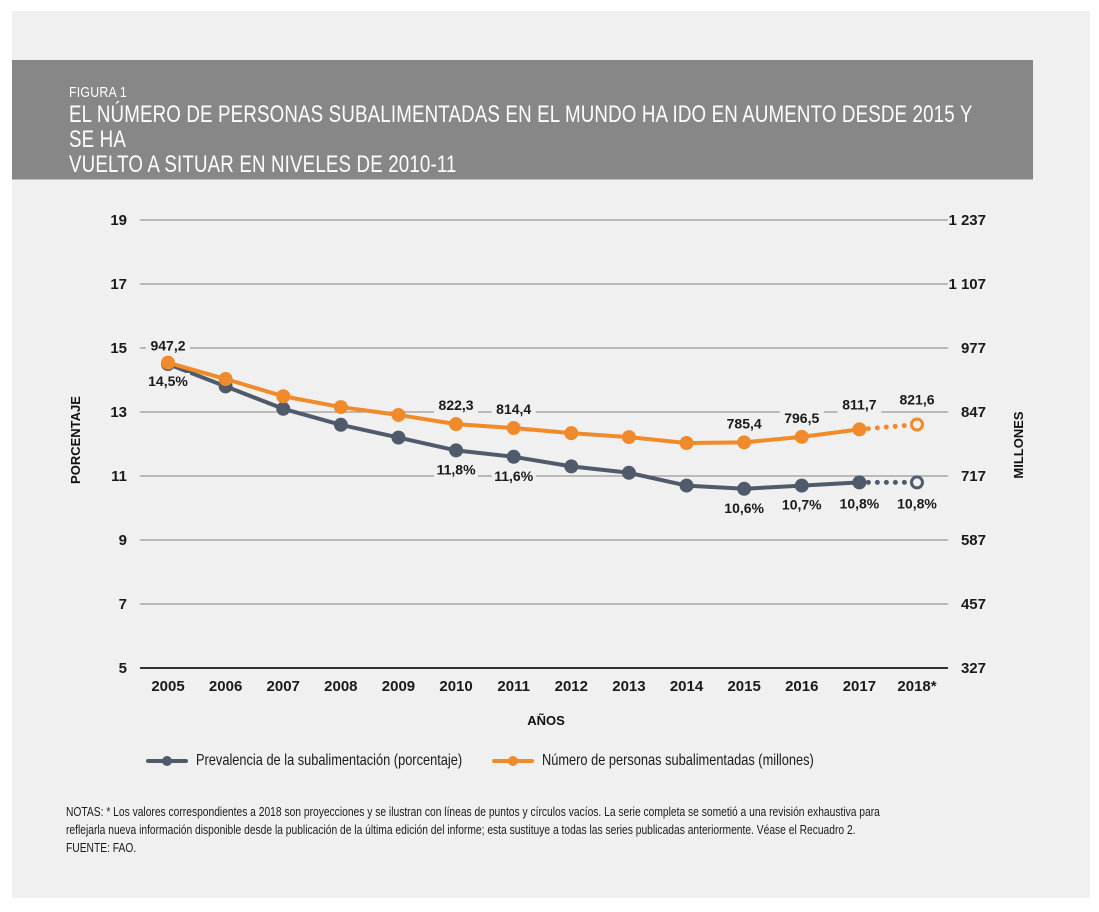  I want to click on figure-number: FIGURA 1, so click(98, 92).